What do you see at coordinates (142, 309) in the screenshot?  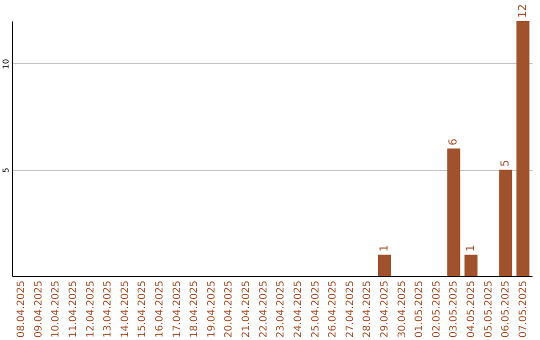 I see `x-tick-label: 15.04.2025` at bounding box center [142, 309].